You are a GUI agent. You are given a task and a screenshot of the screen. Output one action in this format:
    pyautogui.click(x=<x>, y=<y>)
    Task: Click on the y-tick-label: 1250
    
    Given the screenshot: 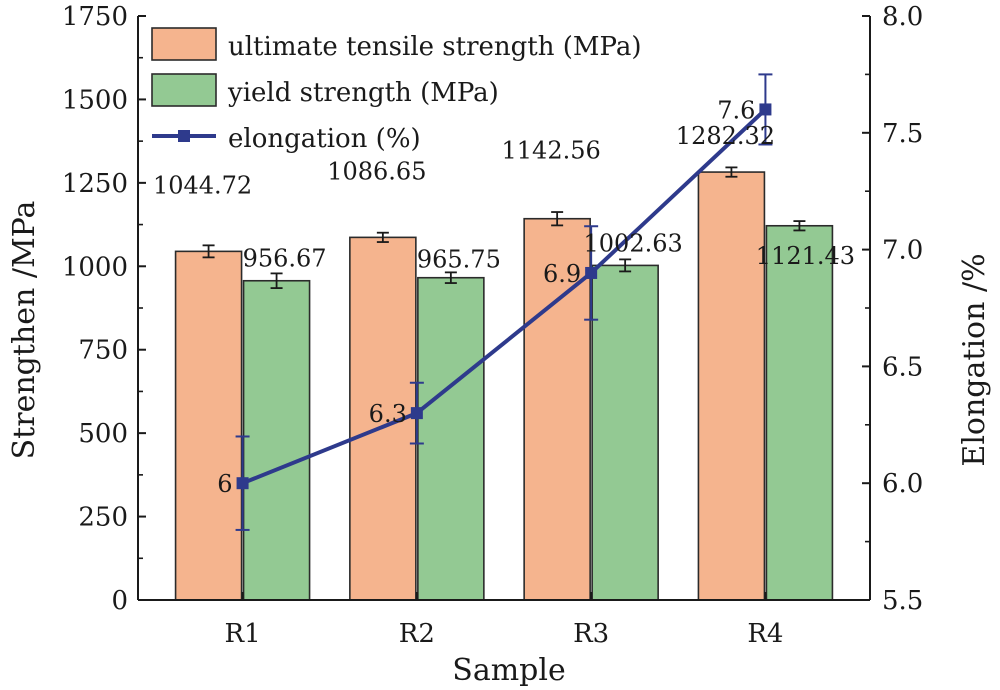 What is the action you would take?
    pyautogui.click(x=95, y=184)
    